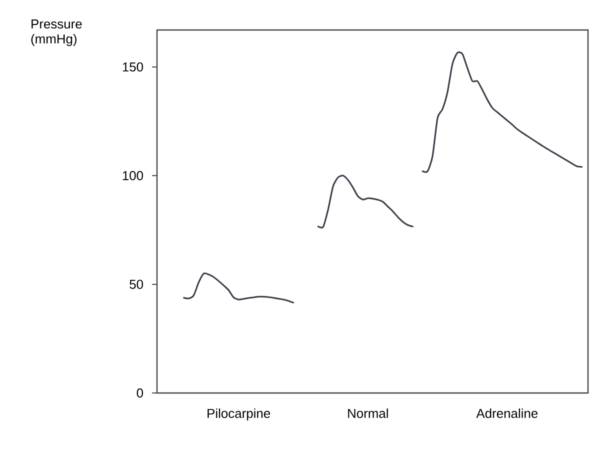 This screenshot has width=594, height=455. I want to click on y-tick-label: 150, so click(133, 67).